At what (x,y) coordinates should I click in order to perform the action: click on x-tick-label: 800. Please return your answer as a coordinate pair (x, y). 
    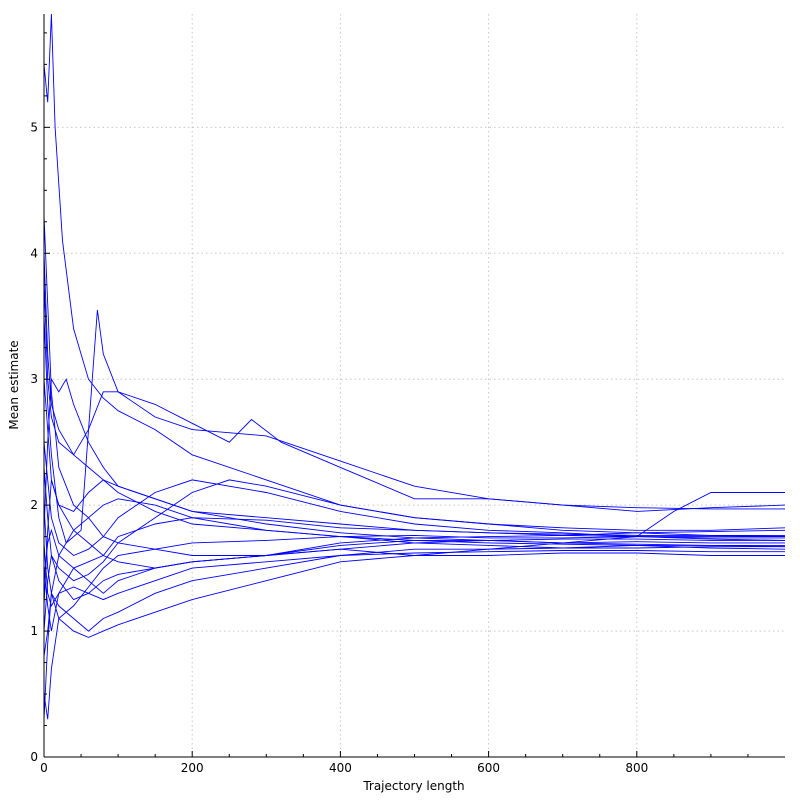
    Looking at the image, I should click on (636, 768).